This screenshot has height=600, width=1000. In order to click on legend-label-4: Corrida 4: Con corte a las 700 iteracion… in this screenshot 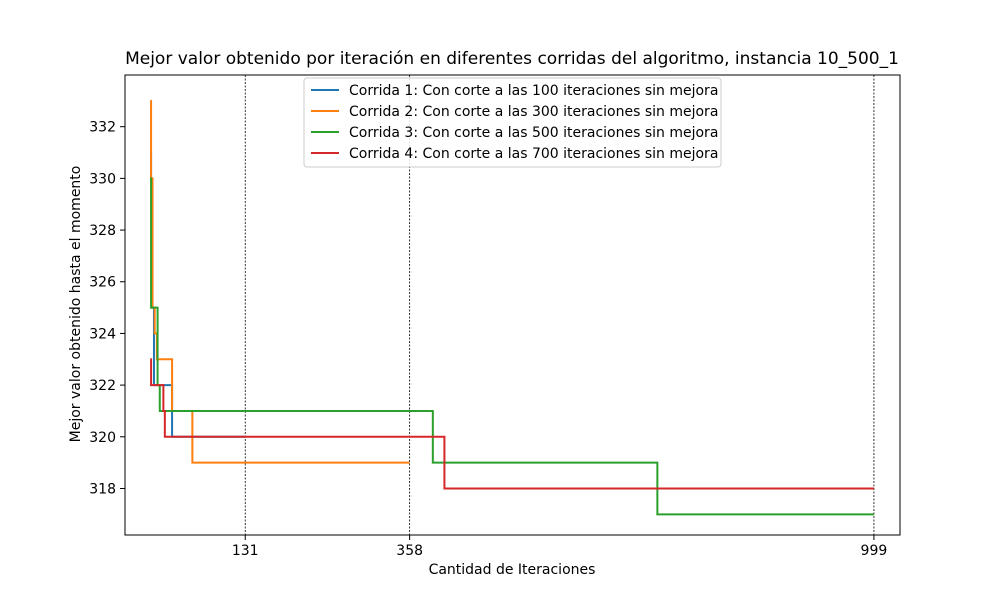, I will do `click(533, 154)`.